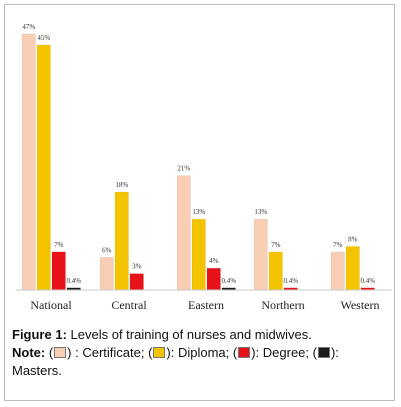 This screenshot has width=401, height=407. I want to click on category-label-national: National, so click(51, 305).